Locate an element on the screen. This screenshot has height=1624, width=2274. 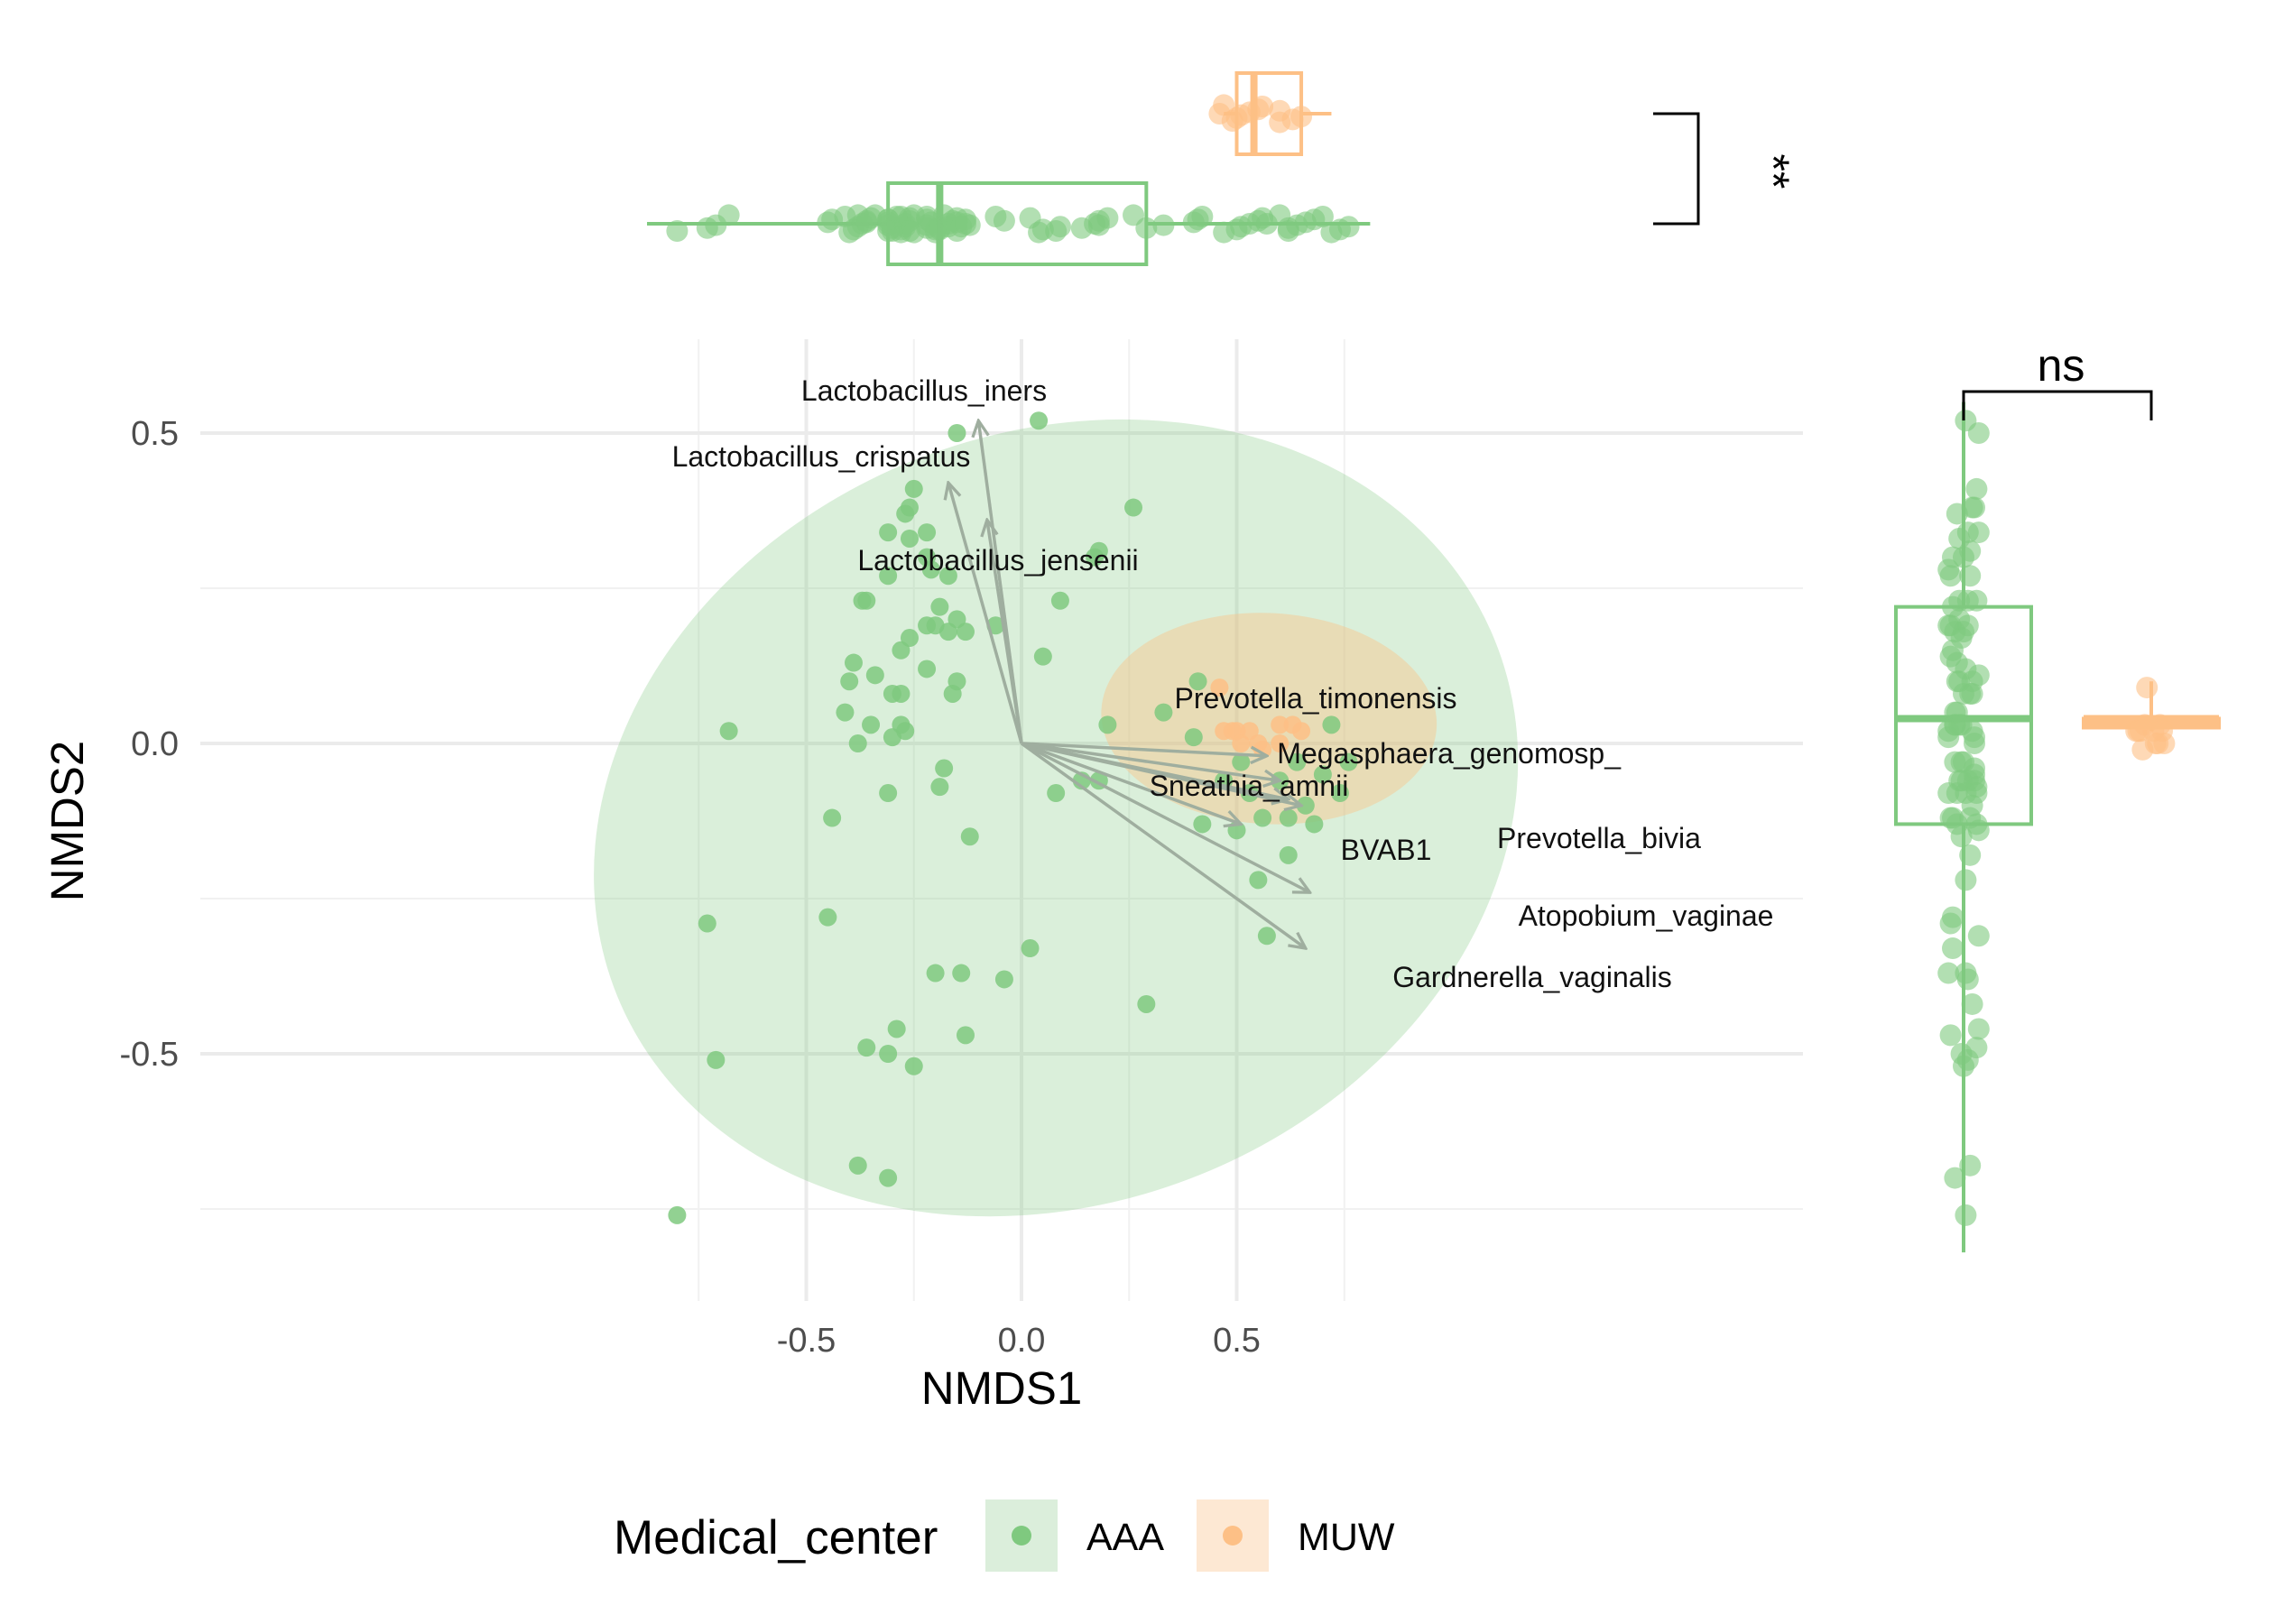
x-axis: -0.5 0.0 0.5 is located at coordinates (1019, 1341).